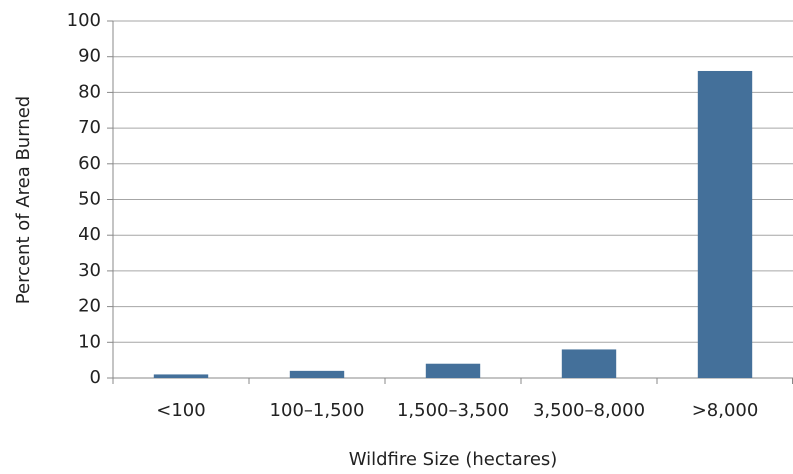  What do you see at coordinates (180, 410) in the screenshot?
I see `x-tick-label: <100` at bounding box center [180, 410].